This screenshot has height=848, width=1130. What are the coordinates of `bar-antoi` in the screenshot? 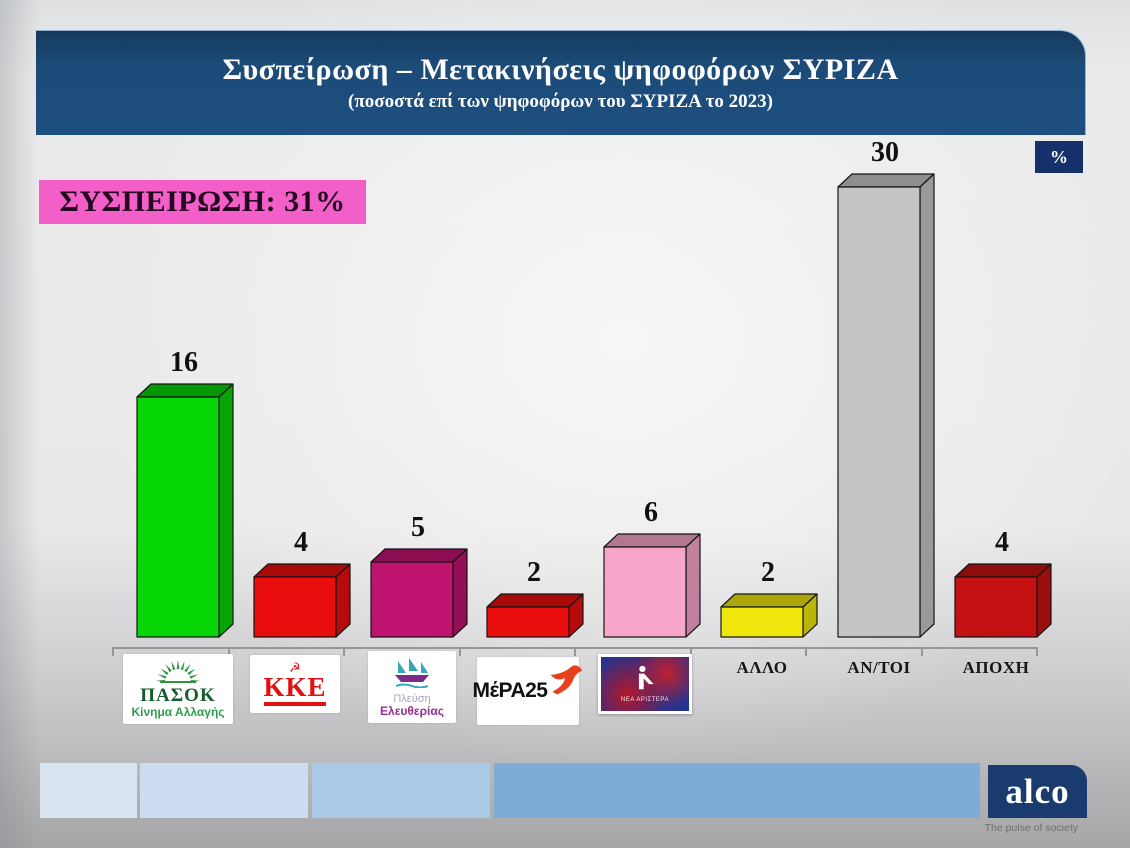 It's located at (886, 405).